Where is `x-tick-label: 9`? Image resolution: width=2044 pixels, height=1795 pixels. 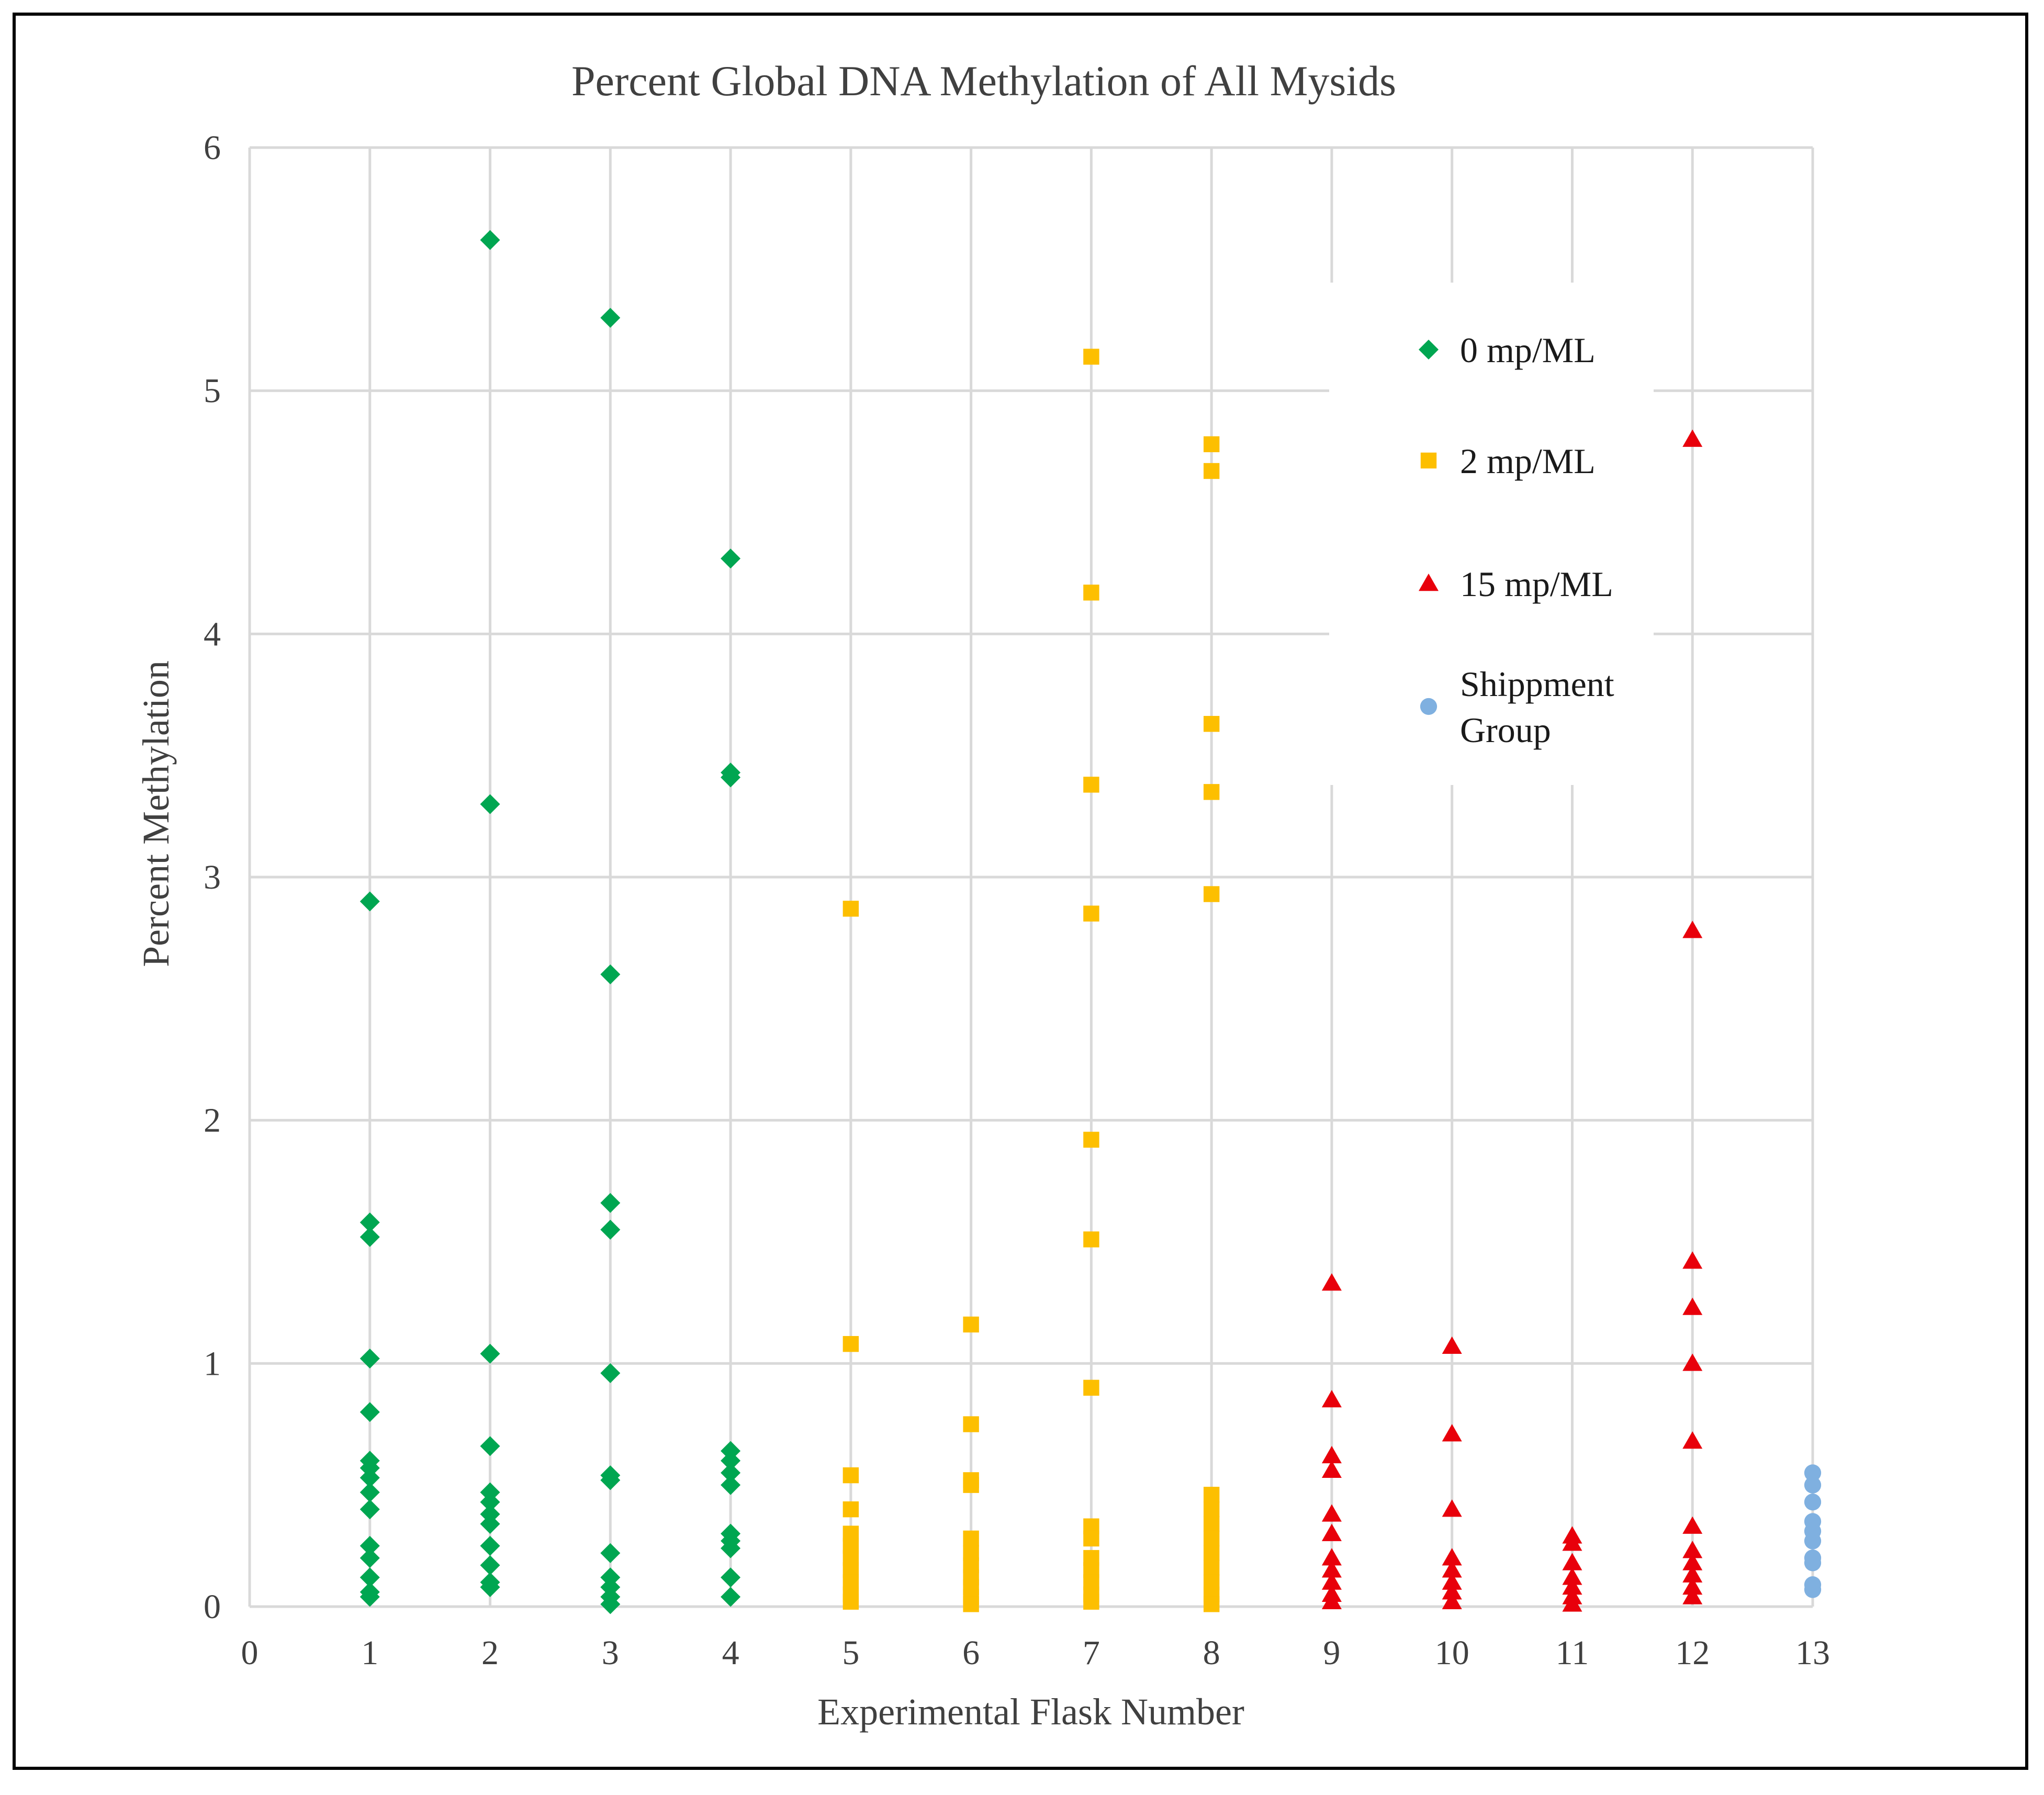 x-tick-label: 9 is located at coordinates (1331, 1653).